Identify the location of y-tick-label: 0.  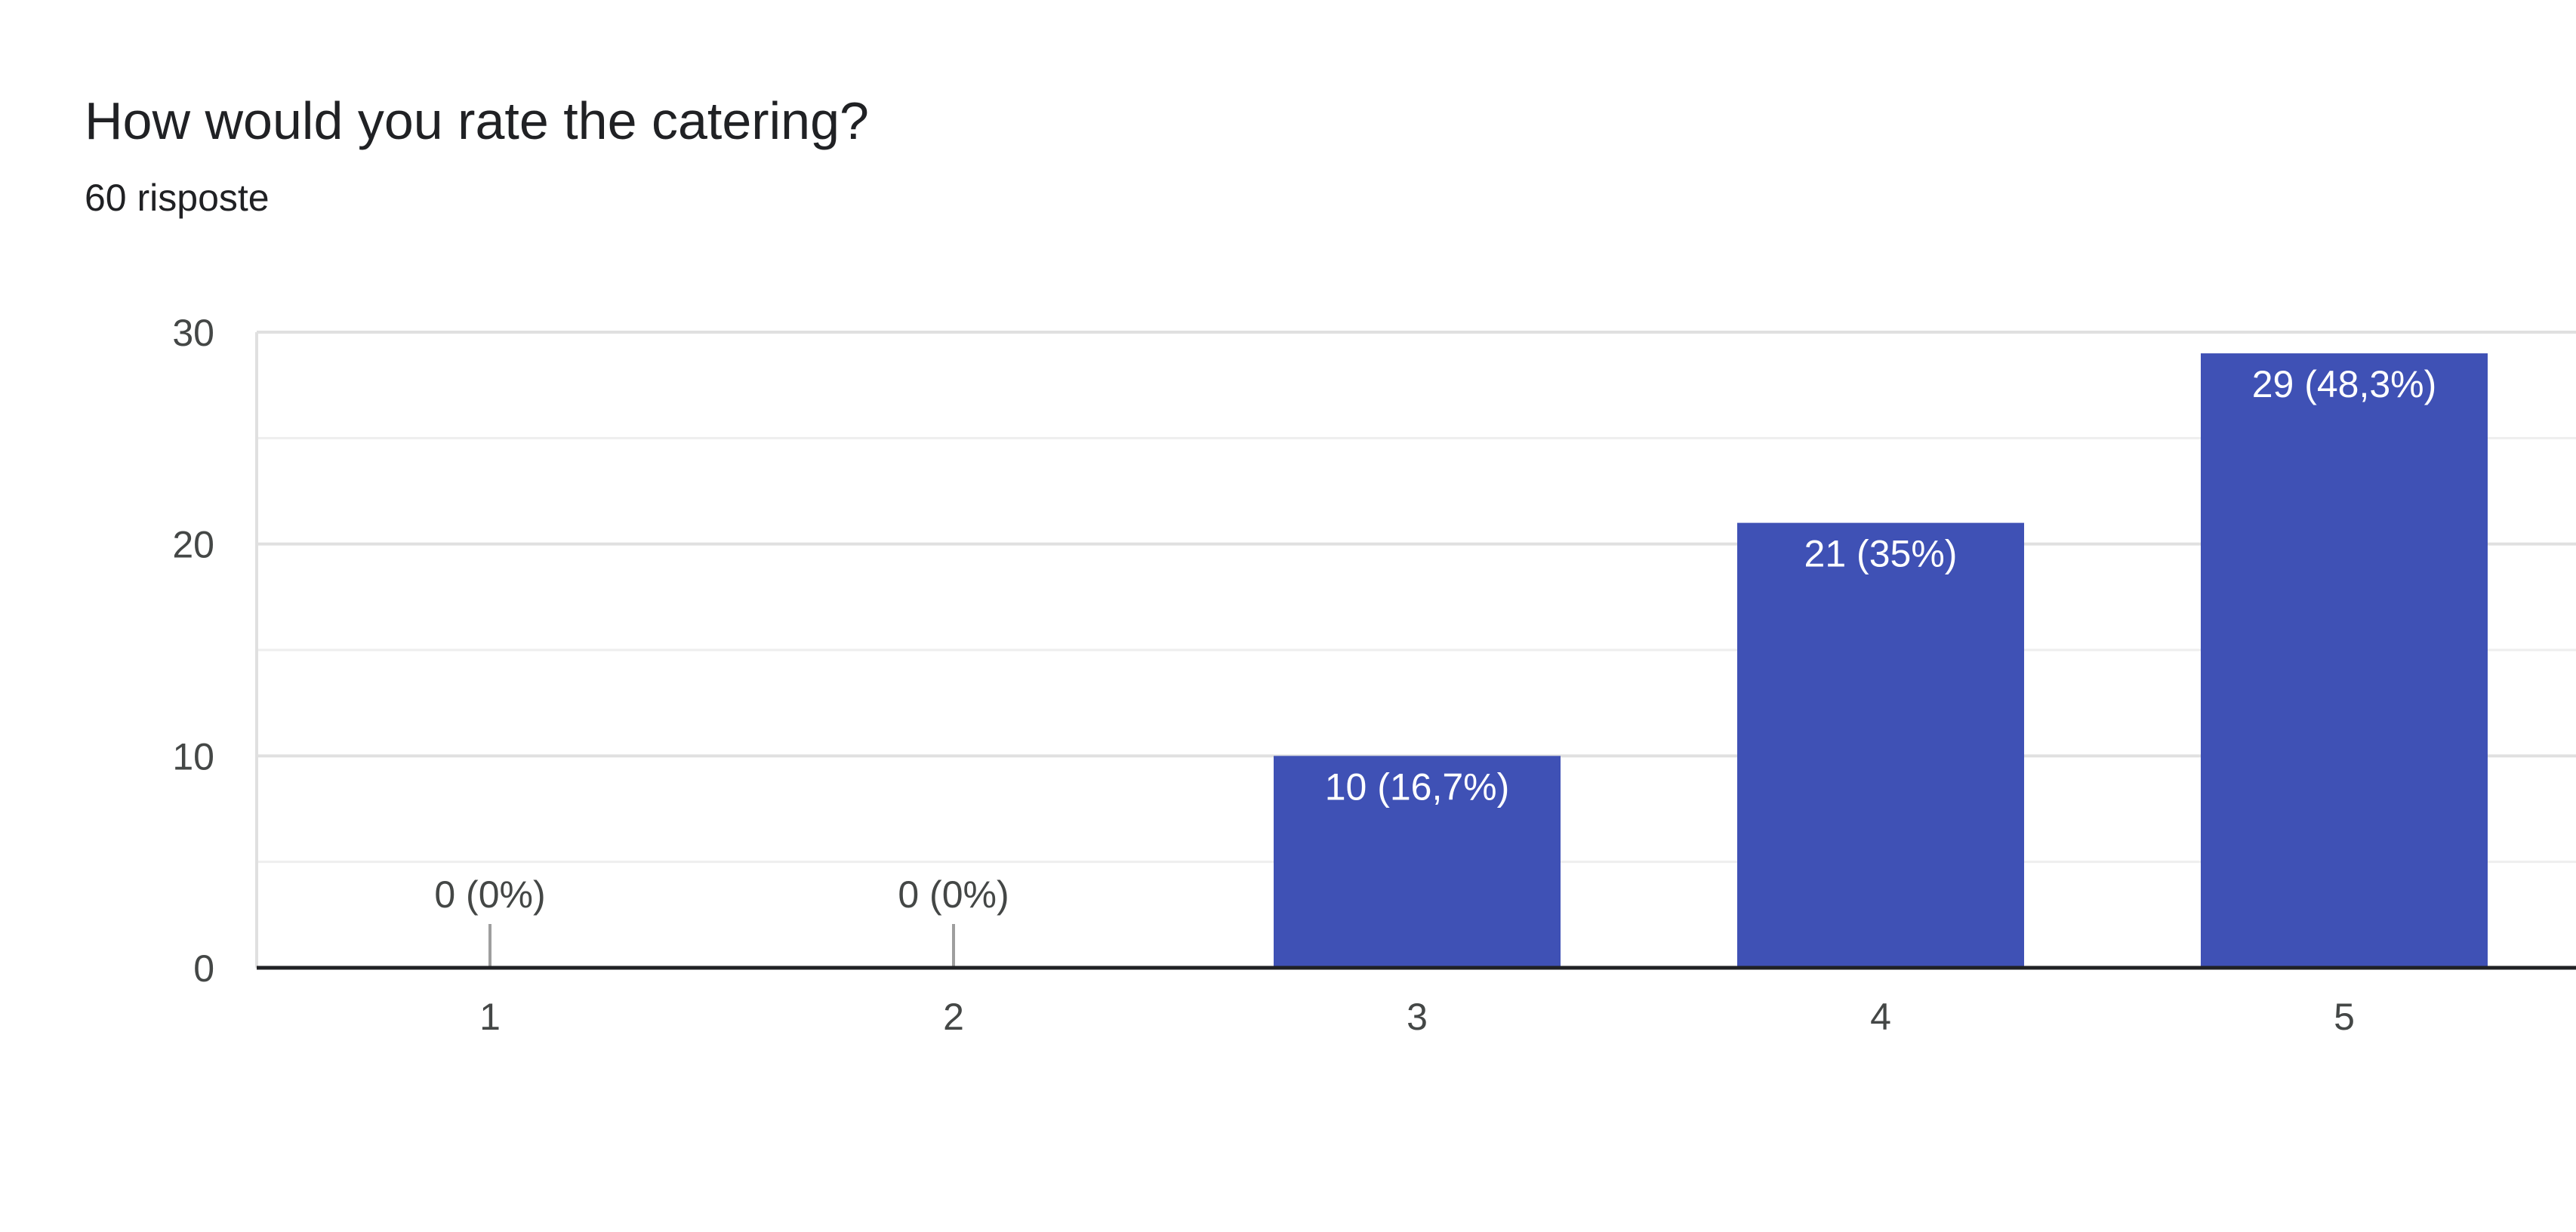
(203, 968).